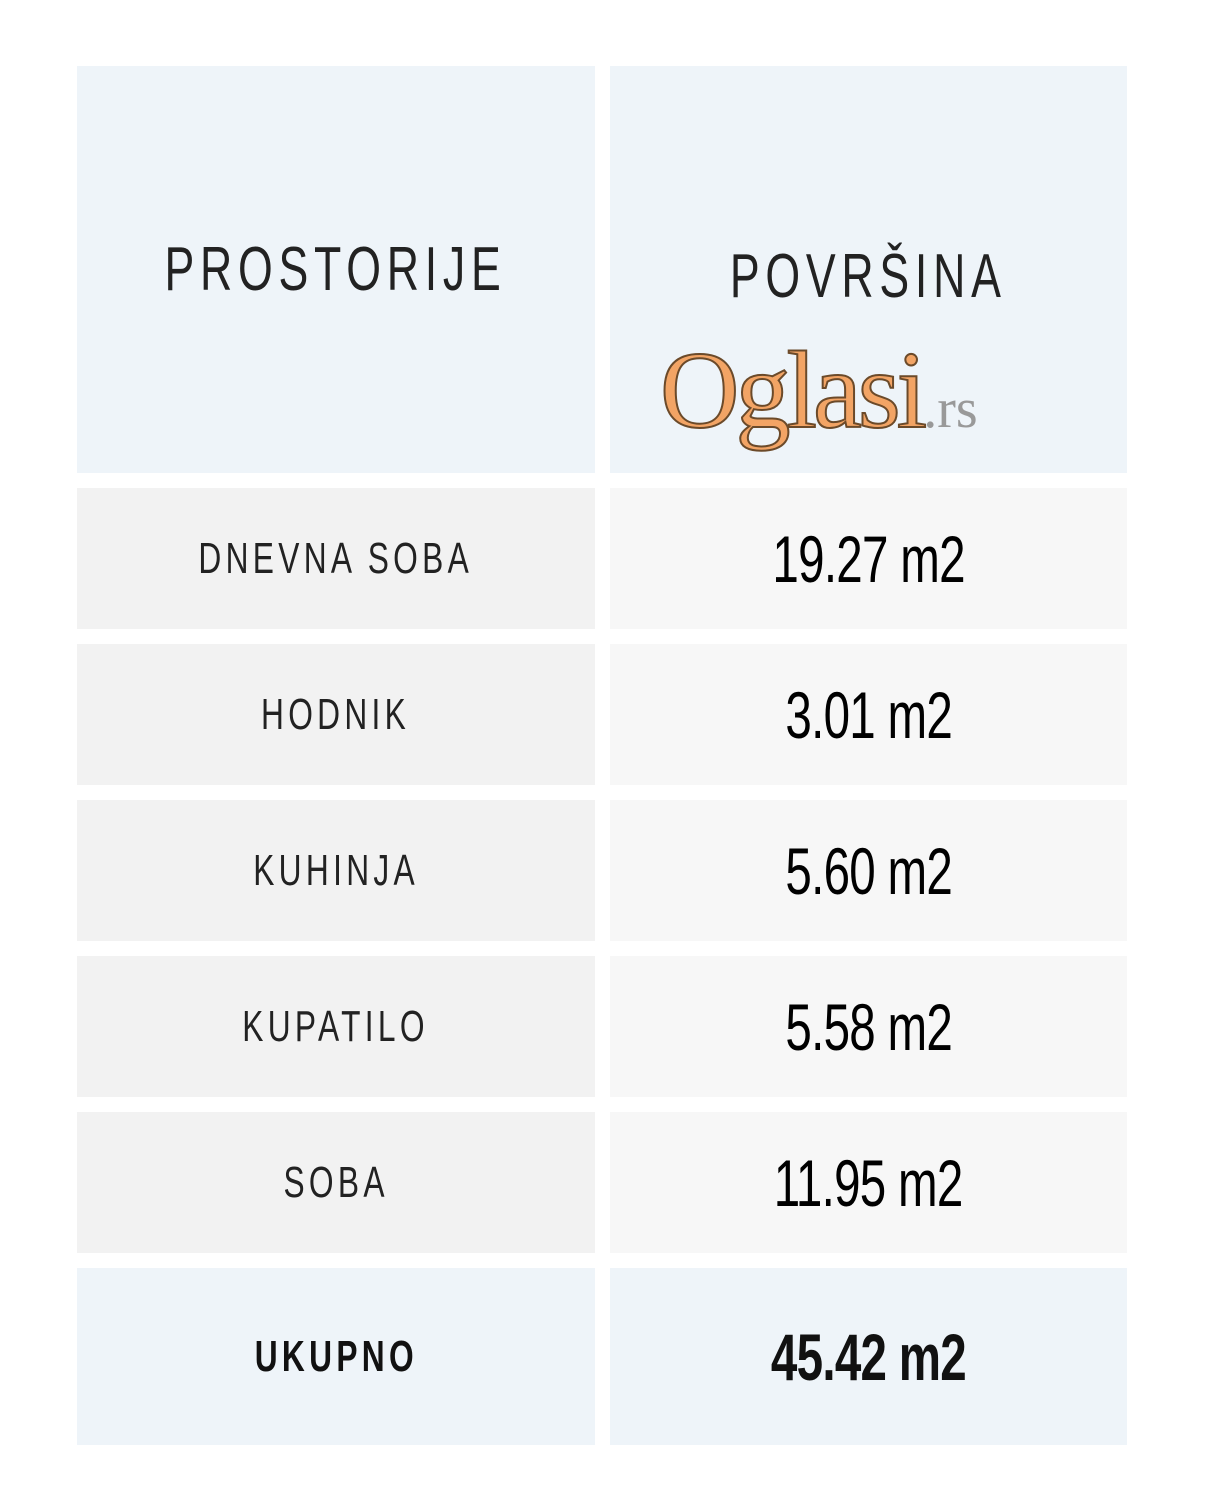  I want to click on header-area: POVRŠINA, so click(868, 269).